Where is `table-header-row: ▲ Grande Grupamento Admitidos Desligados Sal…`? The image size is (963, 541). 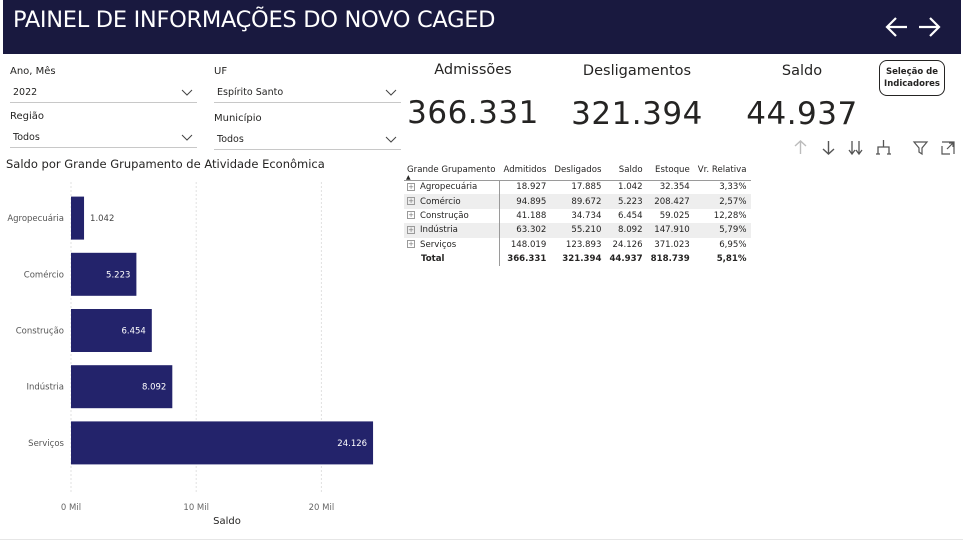 table-header-row: ▲ Grande Grupamento Admitidos Desligados Sal… is located at coordinates (577, 170).